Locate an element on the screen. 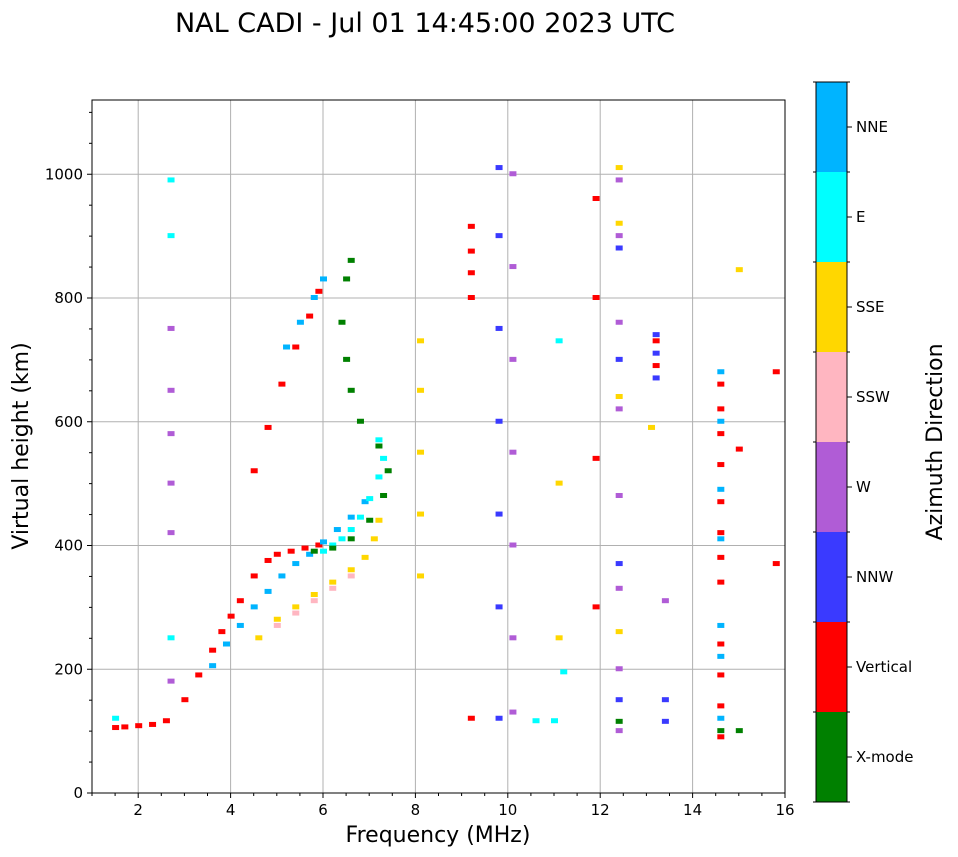 This screenshot has height=857, width=958. chart-title: NAL CADI - Jul 01 14:45:00 2023 UTC is located at coordinates (425, 23).